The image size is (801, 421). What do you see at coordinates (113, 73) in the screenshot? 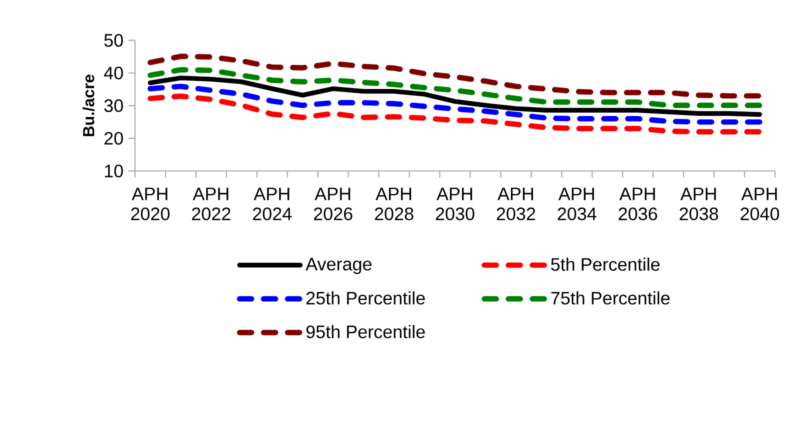
I see `y-tick-label: 40` at bounding box center [113, 73].